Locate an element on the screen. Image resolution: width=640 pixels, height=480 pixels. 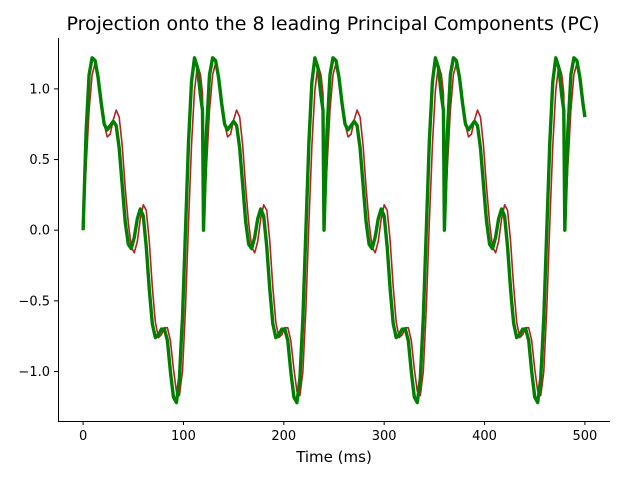
y-axis-ticks: −1.0 −0.5 0.0 0.5 1.0 is located at coordinates (38, 231).